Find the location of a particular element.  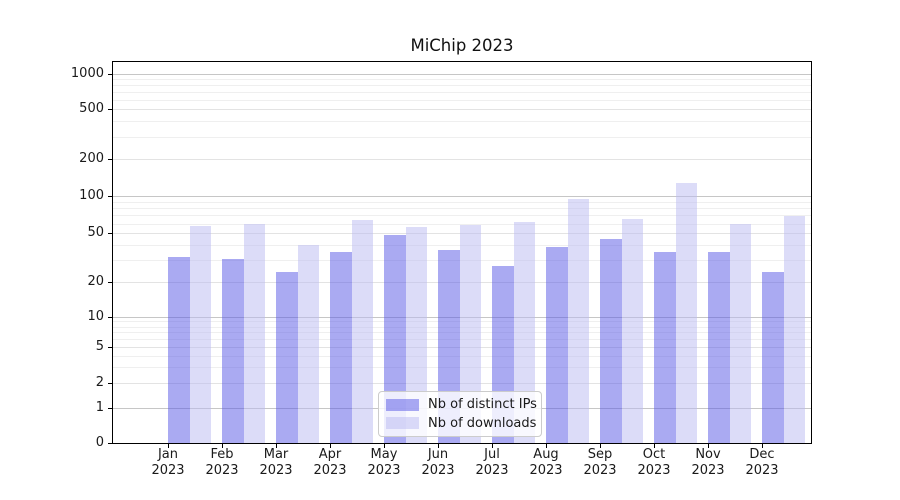

bar-nb-of-downloads-feb is located at coordinates (254, 333).